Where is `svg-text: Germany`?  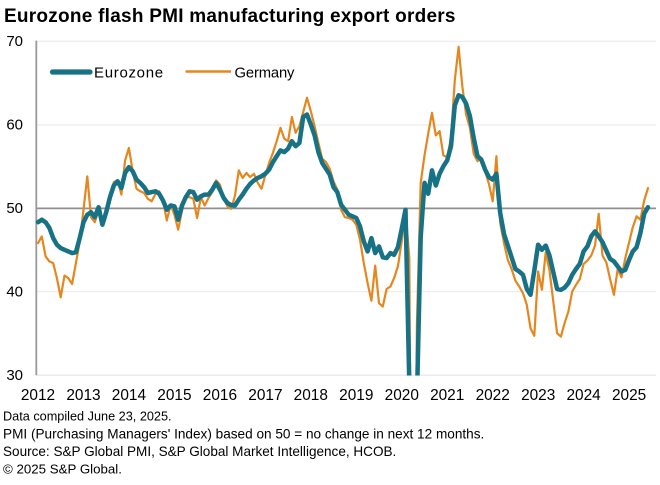
svg-text: Germany is located at coordinates (265, 74).